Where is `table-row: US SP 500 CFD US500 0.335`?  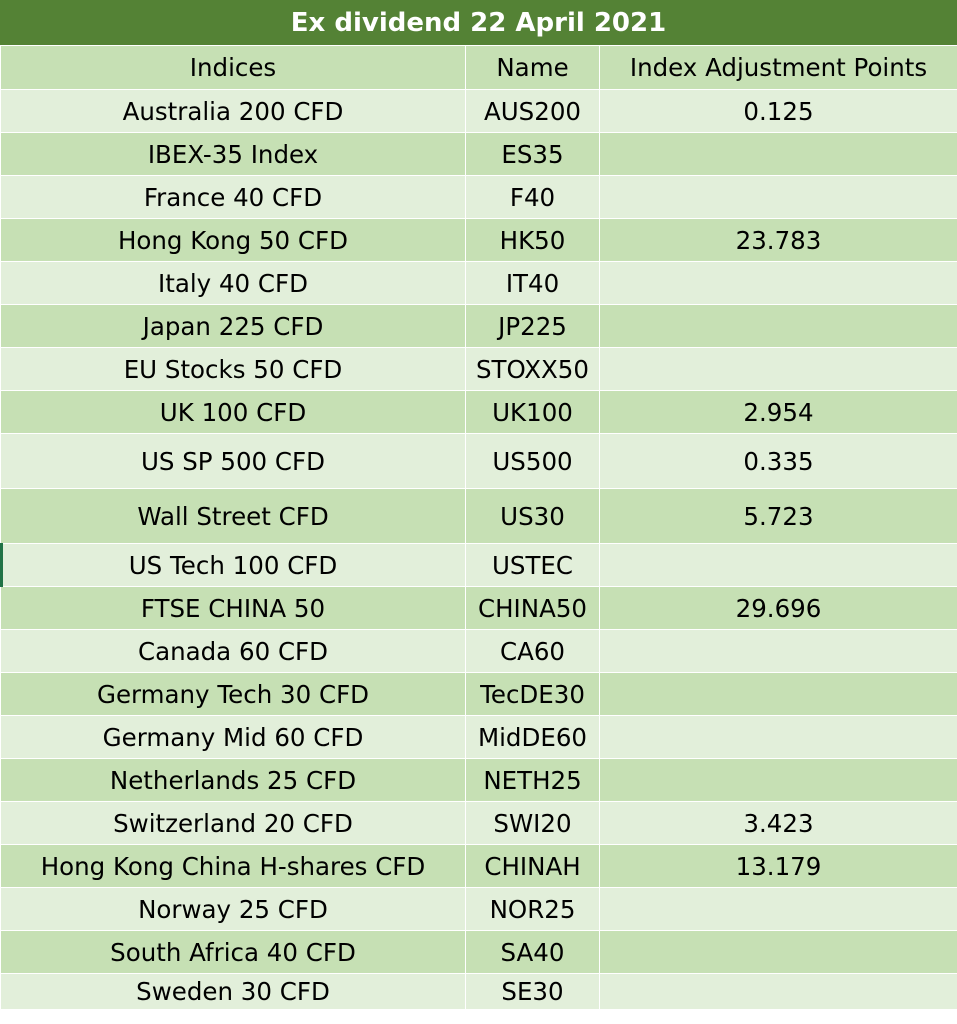
table-row: US SP 500 CFD US500 0.335 is located at coordinates (478, 461).